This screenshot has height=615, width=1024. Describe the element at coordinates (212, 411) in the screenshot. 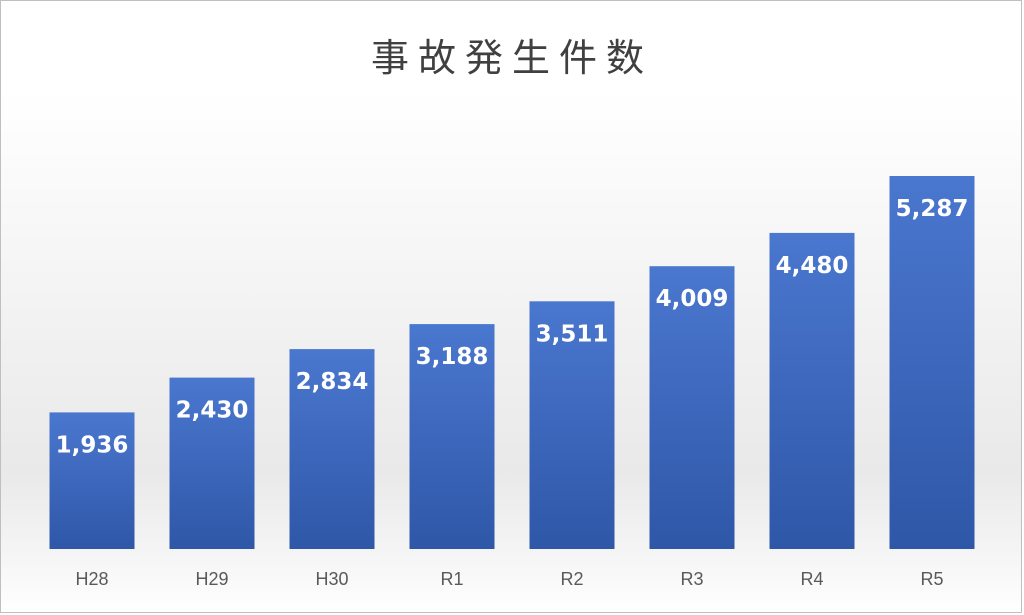

I see `value-label-h29: 2,430` at that location.